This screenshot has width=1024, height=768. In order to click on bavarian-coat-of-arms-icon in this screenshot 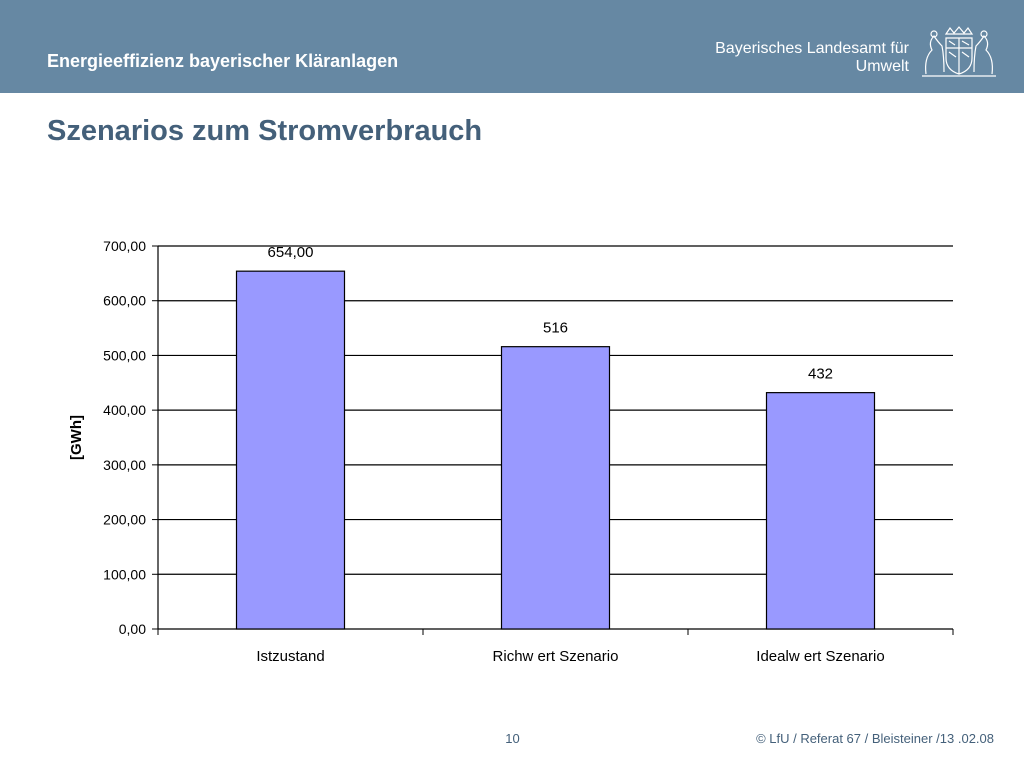, I will do `click(959, 51)`.